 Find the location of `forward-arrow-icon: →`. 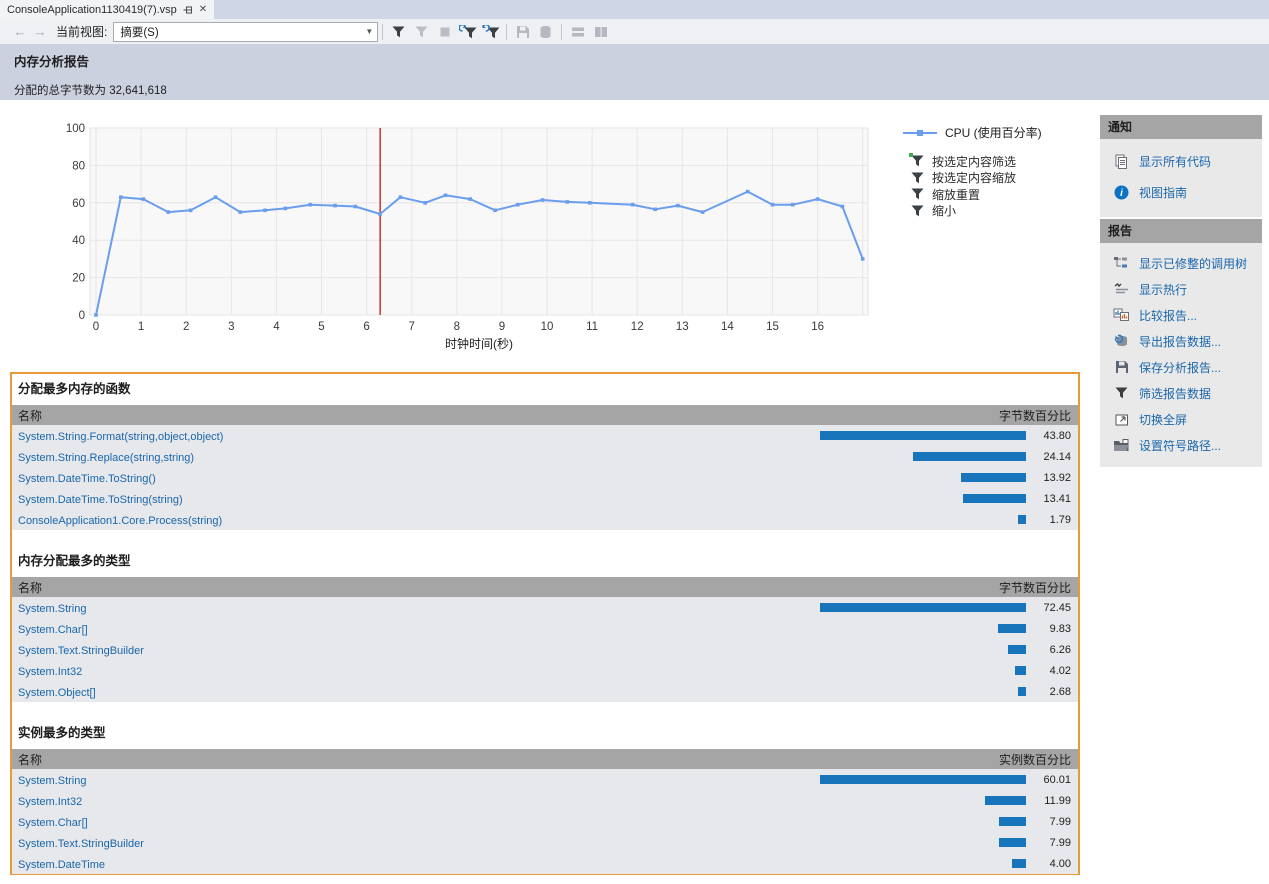

forward-arrow-icon: → is located at coordinates (40, 31).